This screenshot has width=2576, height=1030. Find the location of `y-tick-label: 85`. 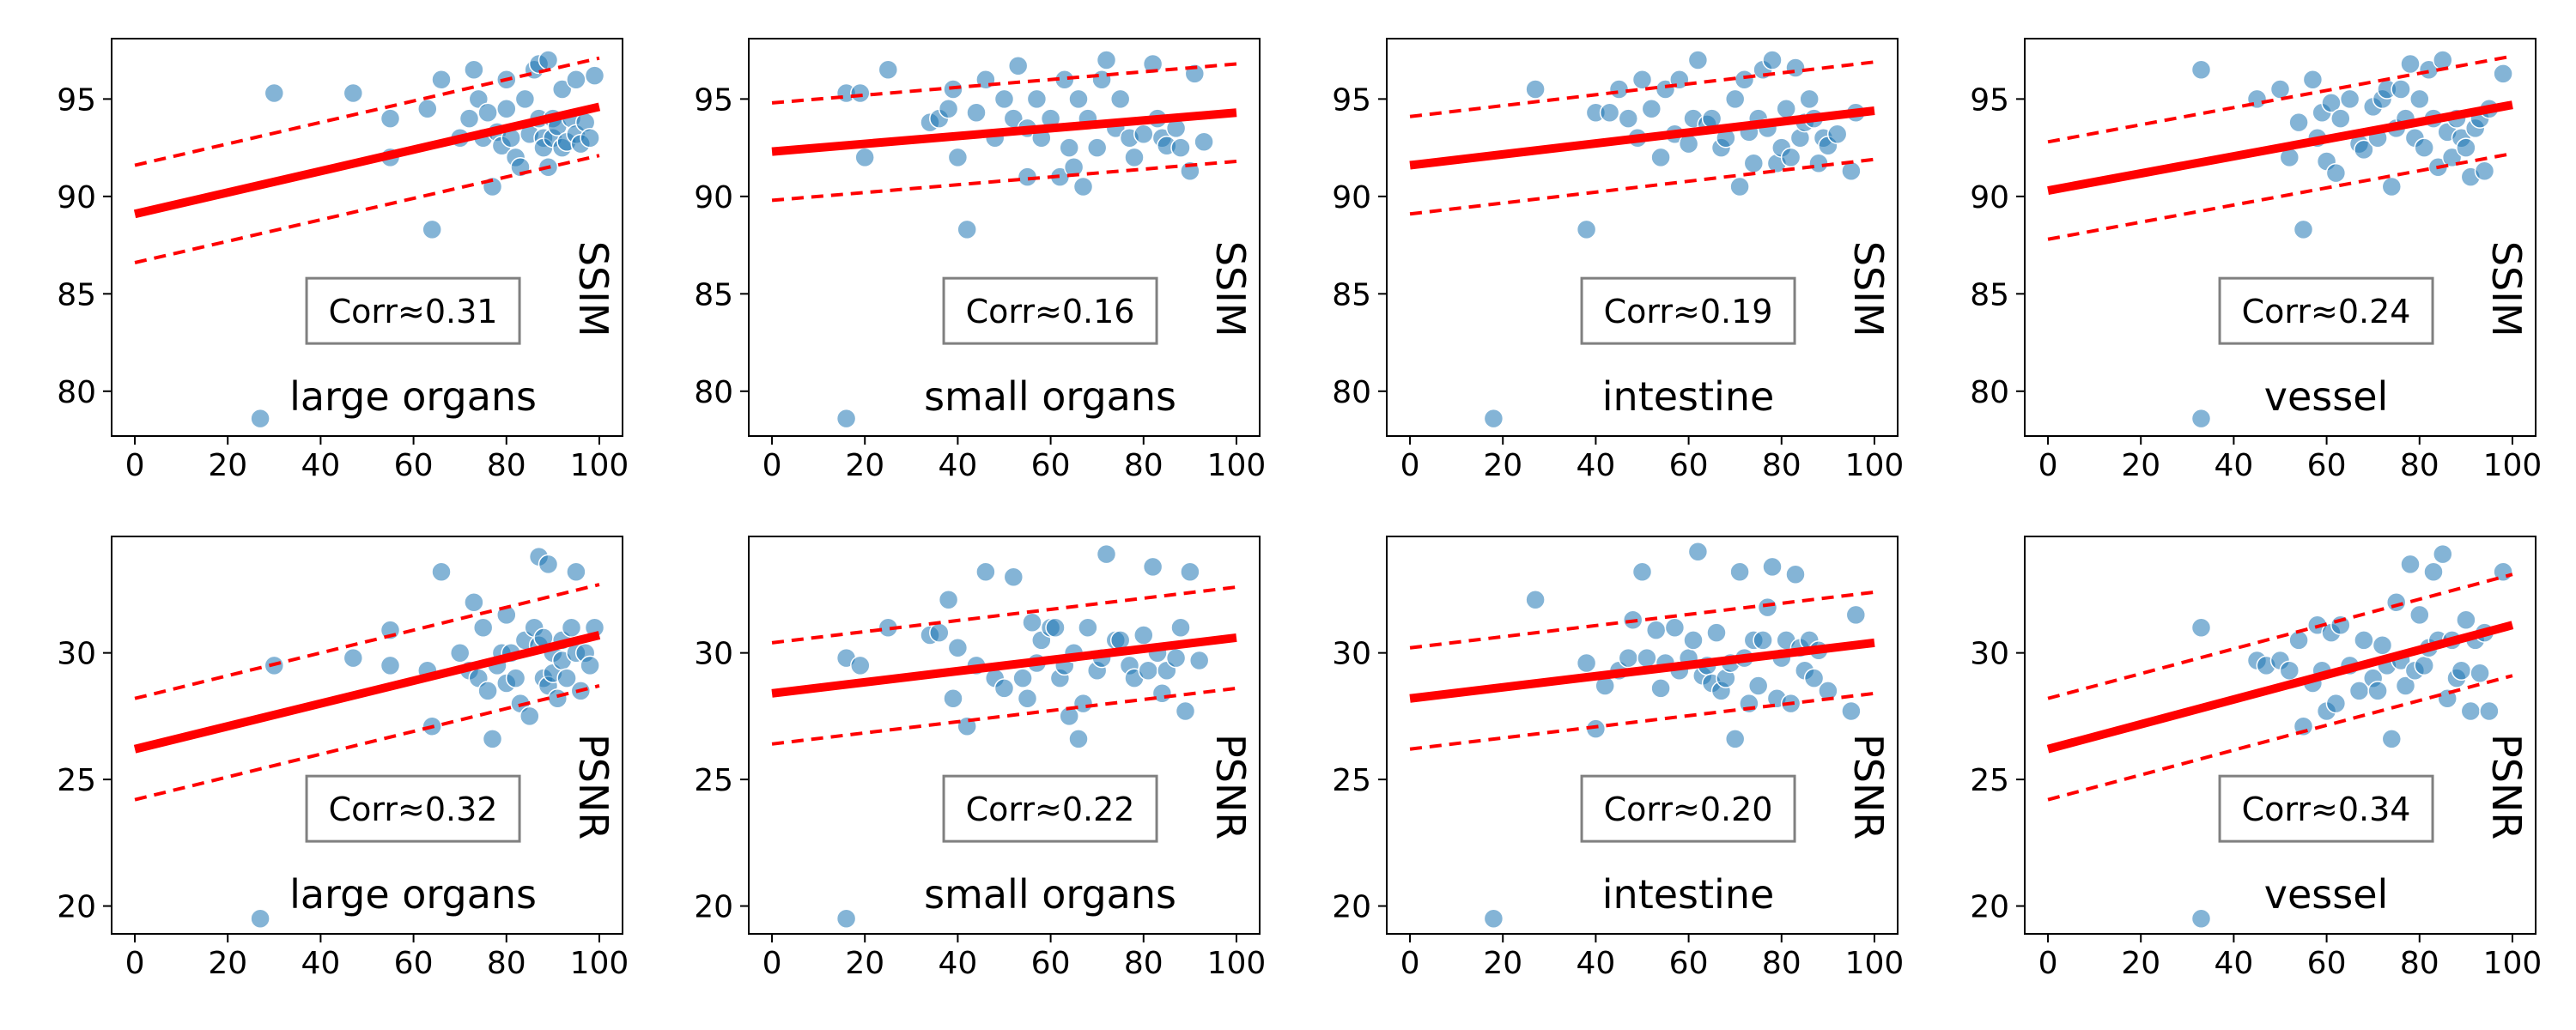

y-tick-label: 85 is located at coordinates (1989, 294).